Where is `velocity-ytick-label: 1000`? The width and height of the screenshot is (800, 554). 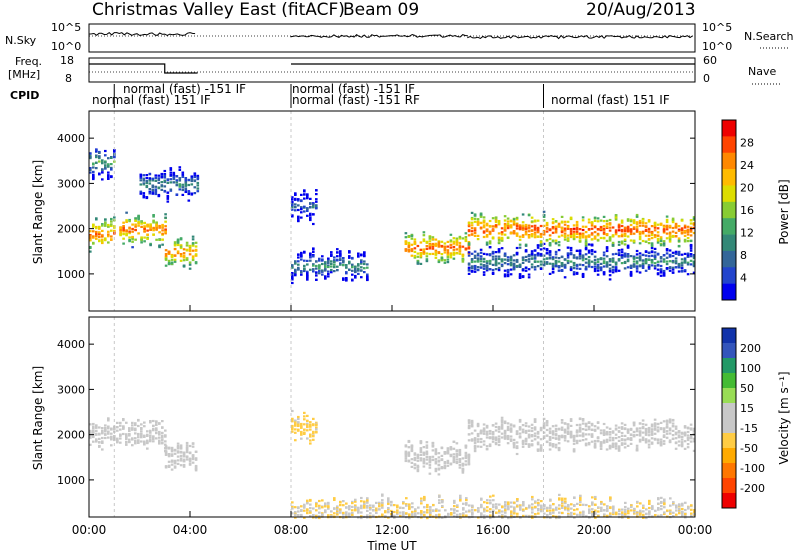
velocity-ytick-label: 1000 is located at coordinates (71, 480).